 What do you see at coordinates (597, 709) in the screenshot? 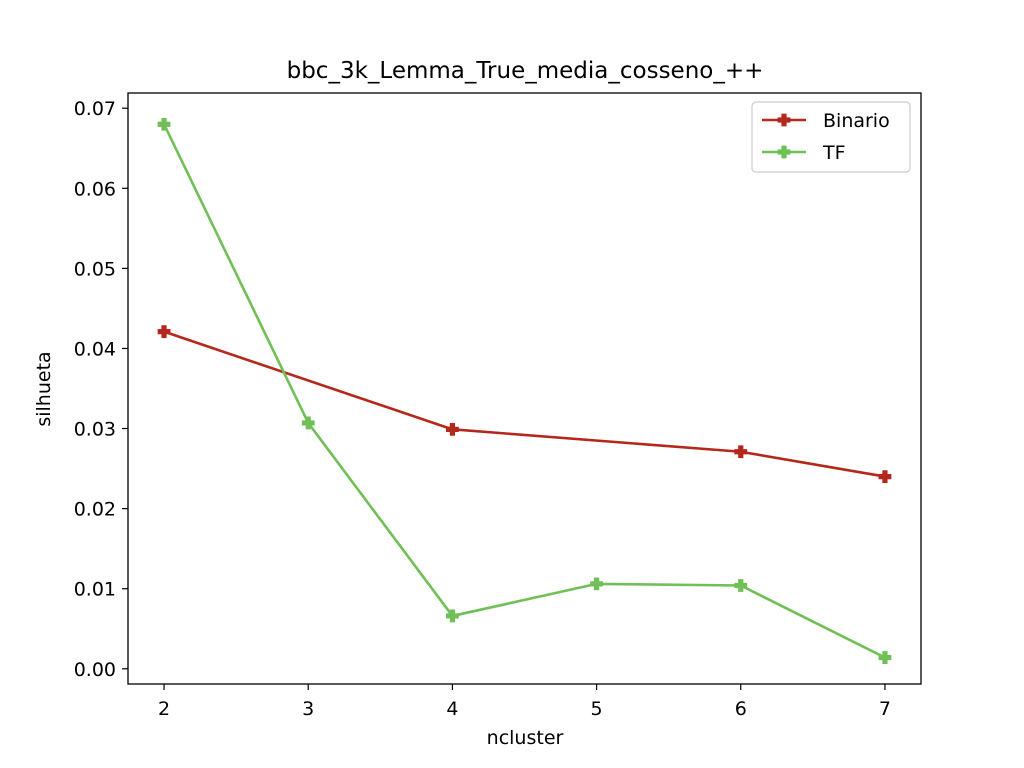
I see `x-tick-label: 5` at bounding box center [597, 709].